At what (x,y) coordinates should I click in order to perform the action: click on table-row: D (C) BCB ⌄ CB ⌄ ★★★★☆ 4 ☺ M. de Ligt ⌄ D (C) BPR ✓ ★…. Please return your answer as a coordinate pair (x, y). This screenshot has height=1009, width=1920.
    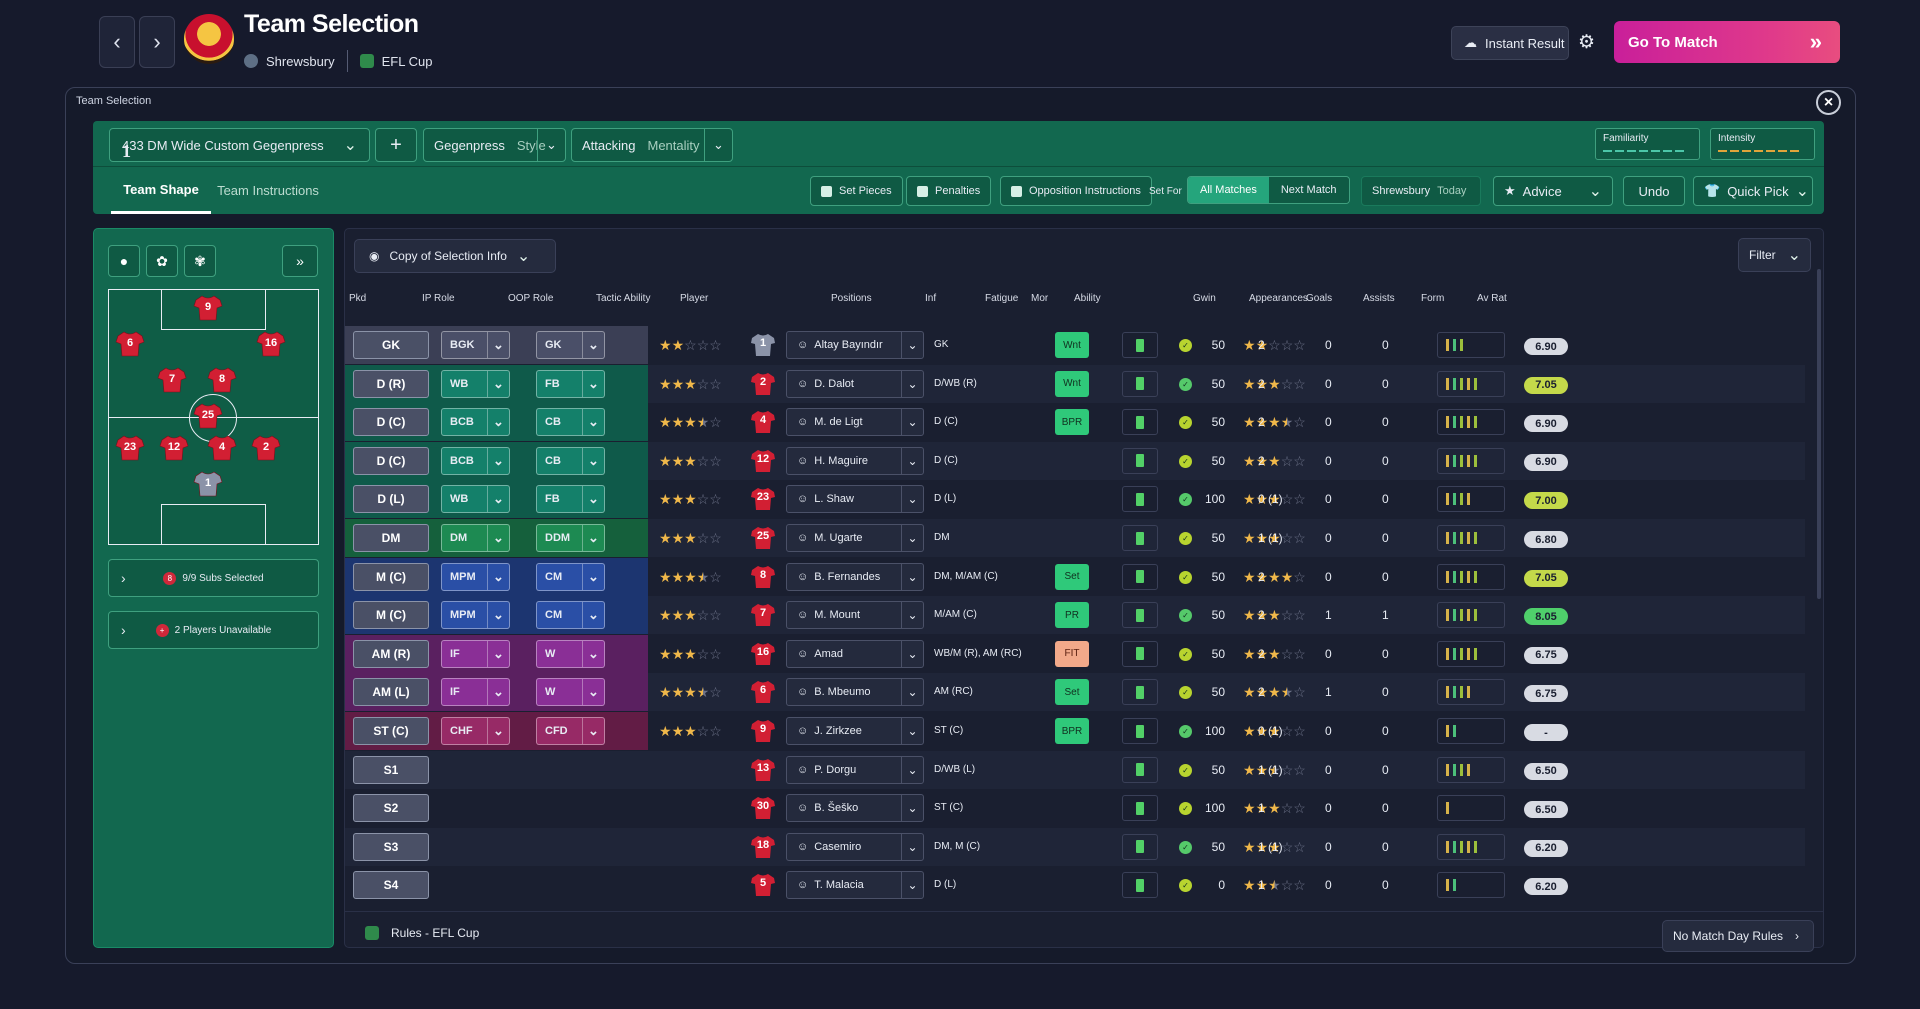
    Looking at the image, I should click on (1075, 422).